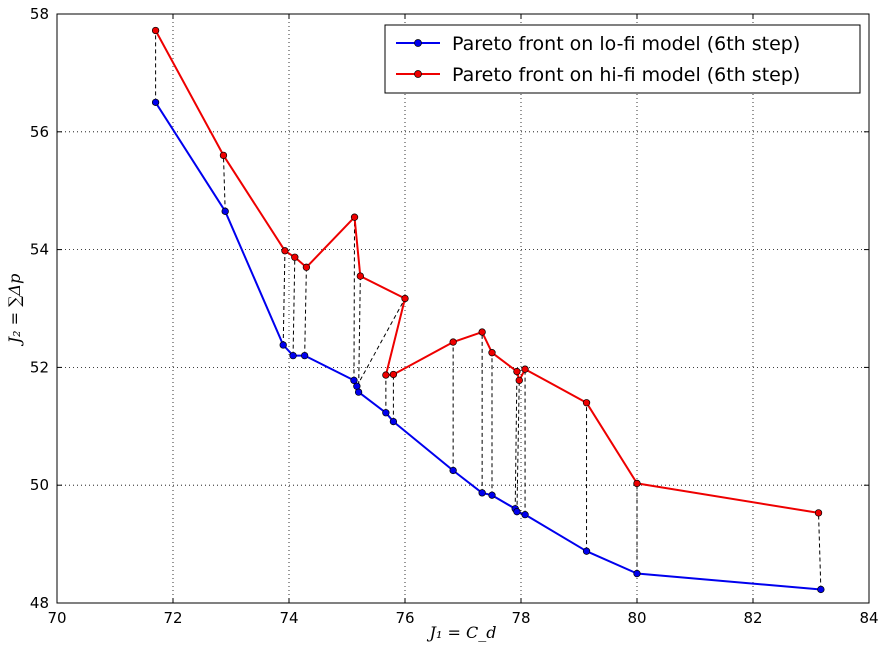  I want to click on x-tick-label: 78, so click(520, 618).